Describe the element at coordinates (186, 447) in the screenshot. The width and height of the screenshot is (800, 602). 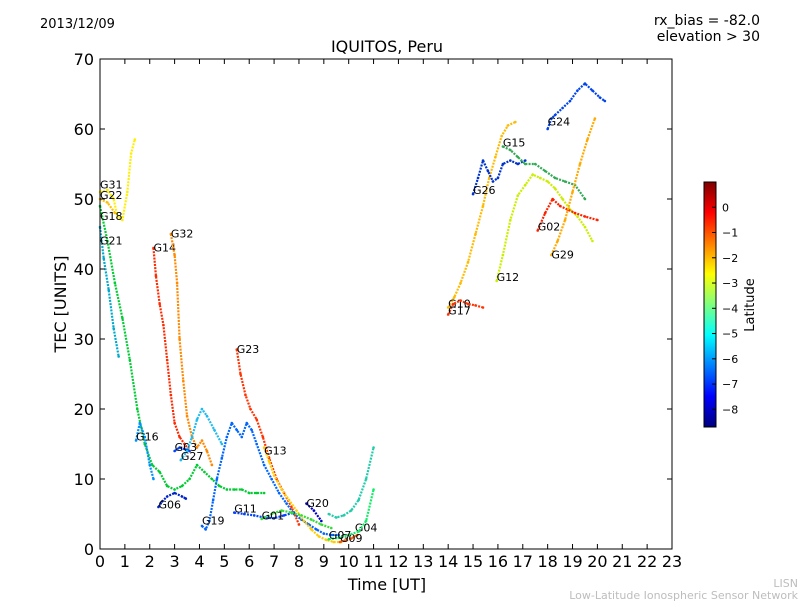
I see `series-label-g03: G03` at that location.